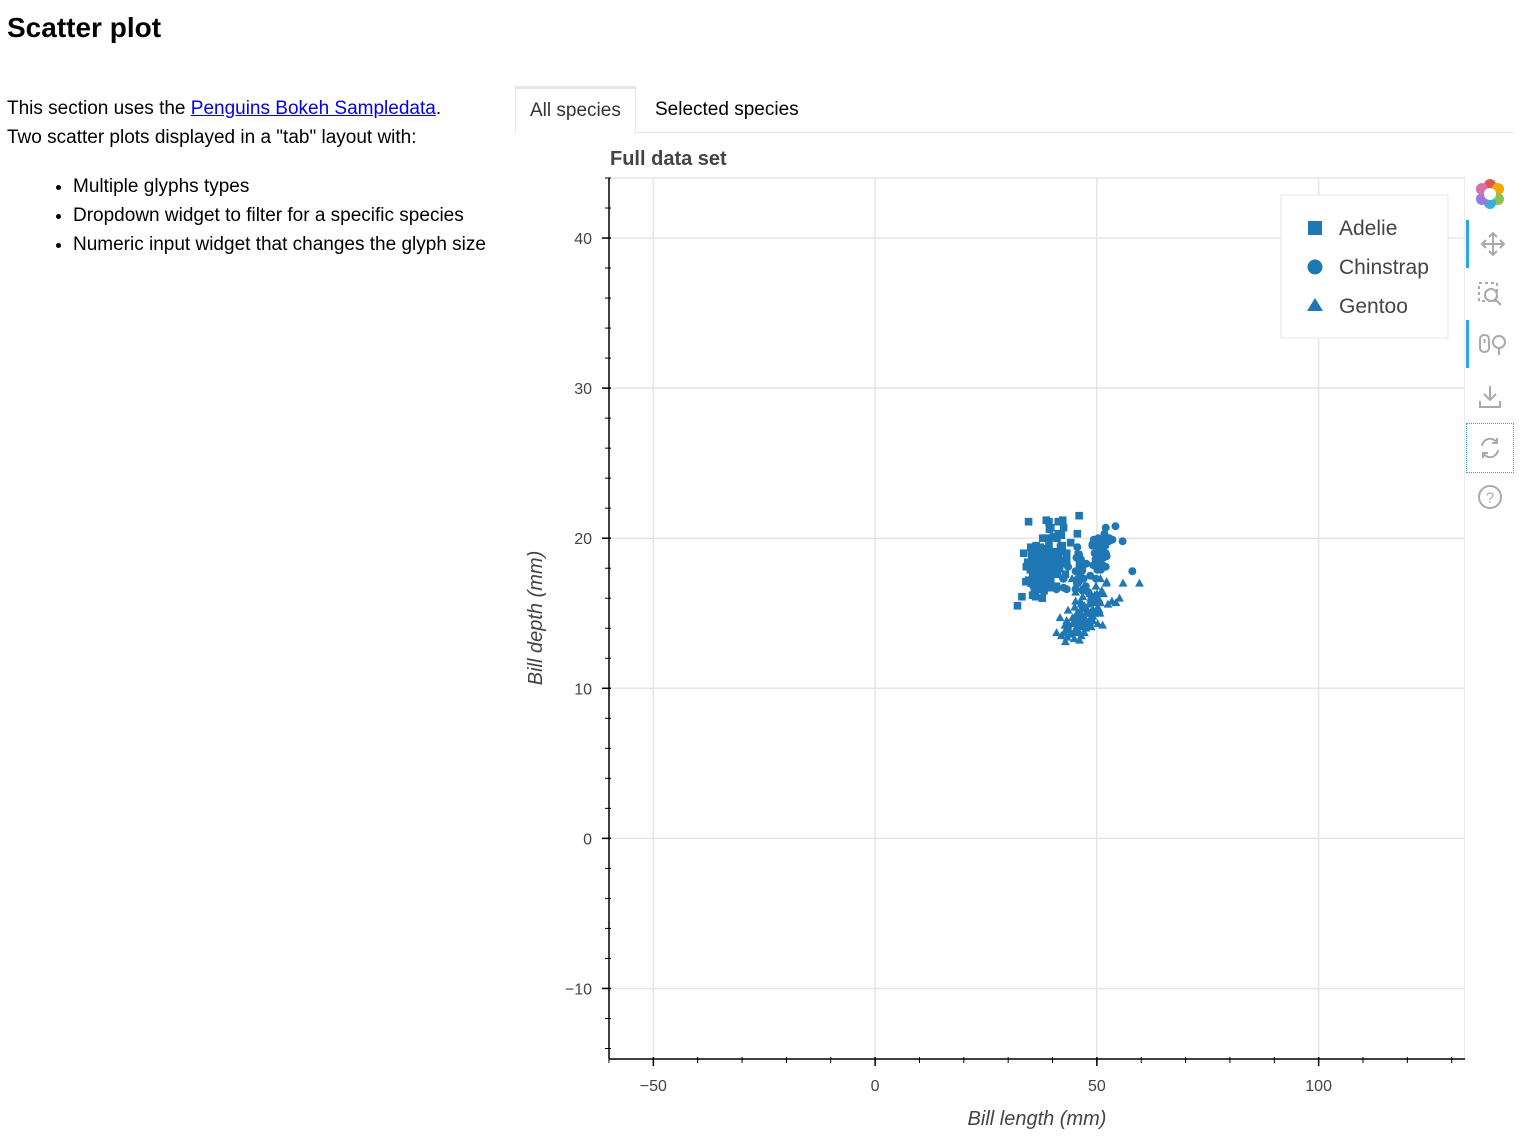 The height and width of the screenshot is (1147, 1525). I want to click on x-tick-label: 50, so click(1097, 1086).